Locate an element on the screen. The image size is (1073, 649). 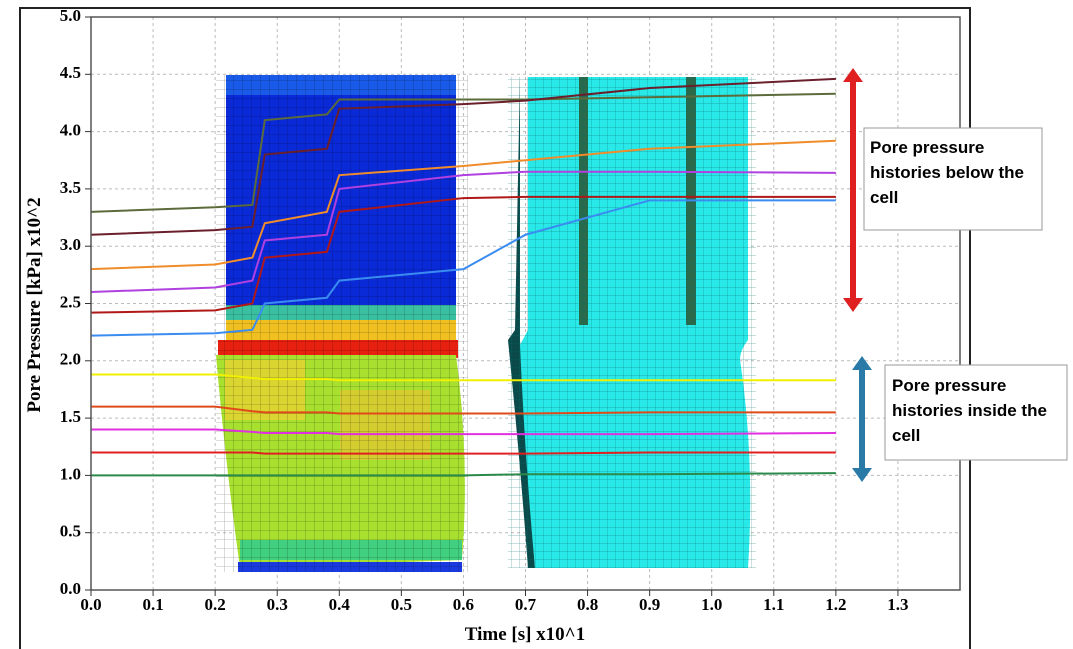
y-tick-label: 3.0 is located at coordinates (70, 244).